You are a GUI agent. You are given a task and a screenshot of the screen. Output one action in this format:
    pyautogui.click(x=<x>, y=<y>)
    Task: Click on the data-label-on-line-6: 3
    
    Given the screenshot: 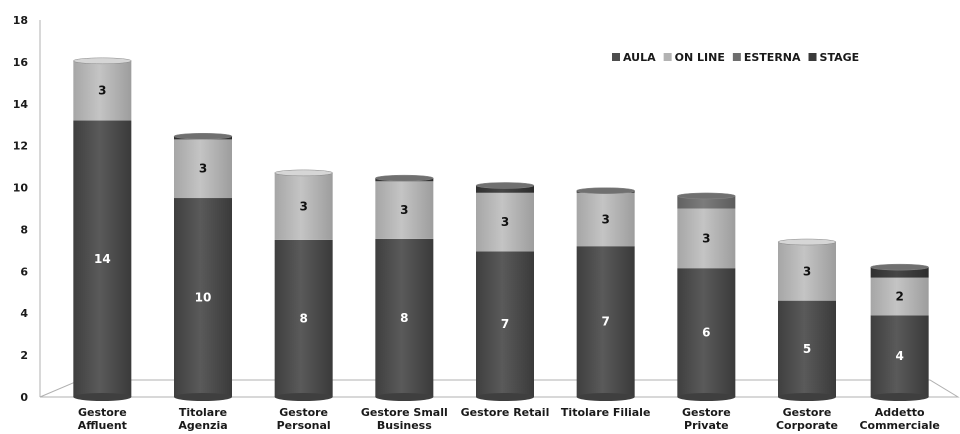 What is the action you would take?
    pyautogui.click(x=605, y=219)
    